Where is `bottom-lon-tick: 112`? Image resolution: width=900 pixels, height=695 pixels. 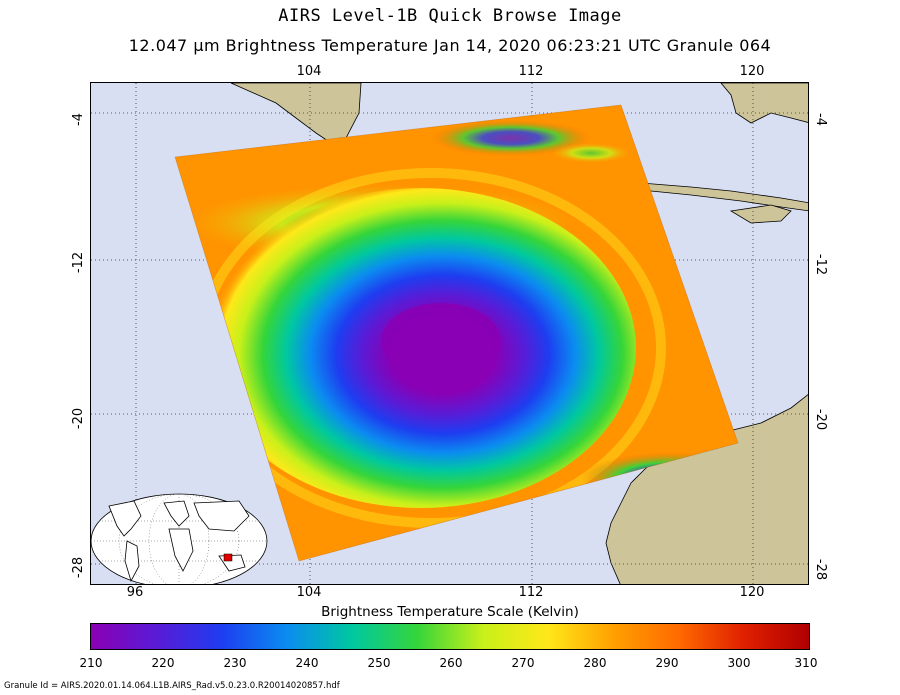 bottom-lon-tick: 112 is located at coordinates (531, 592).